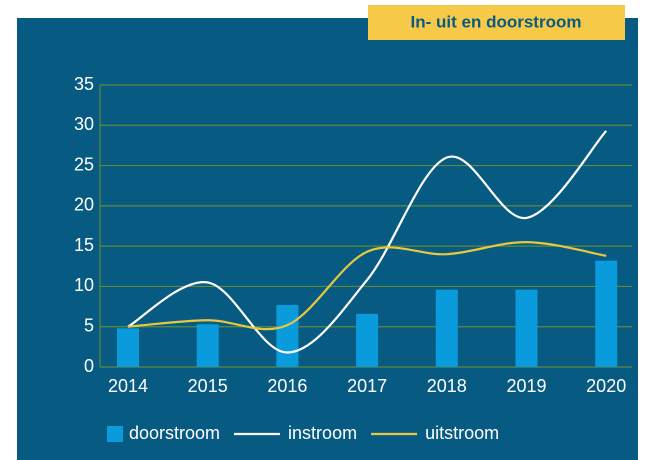  I want to click on x-tick-label: 2016, so click(287, 386).